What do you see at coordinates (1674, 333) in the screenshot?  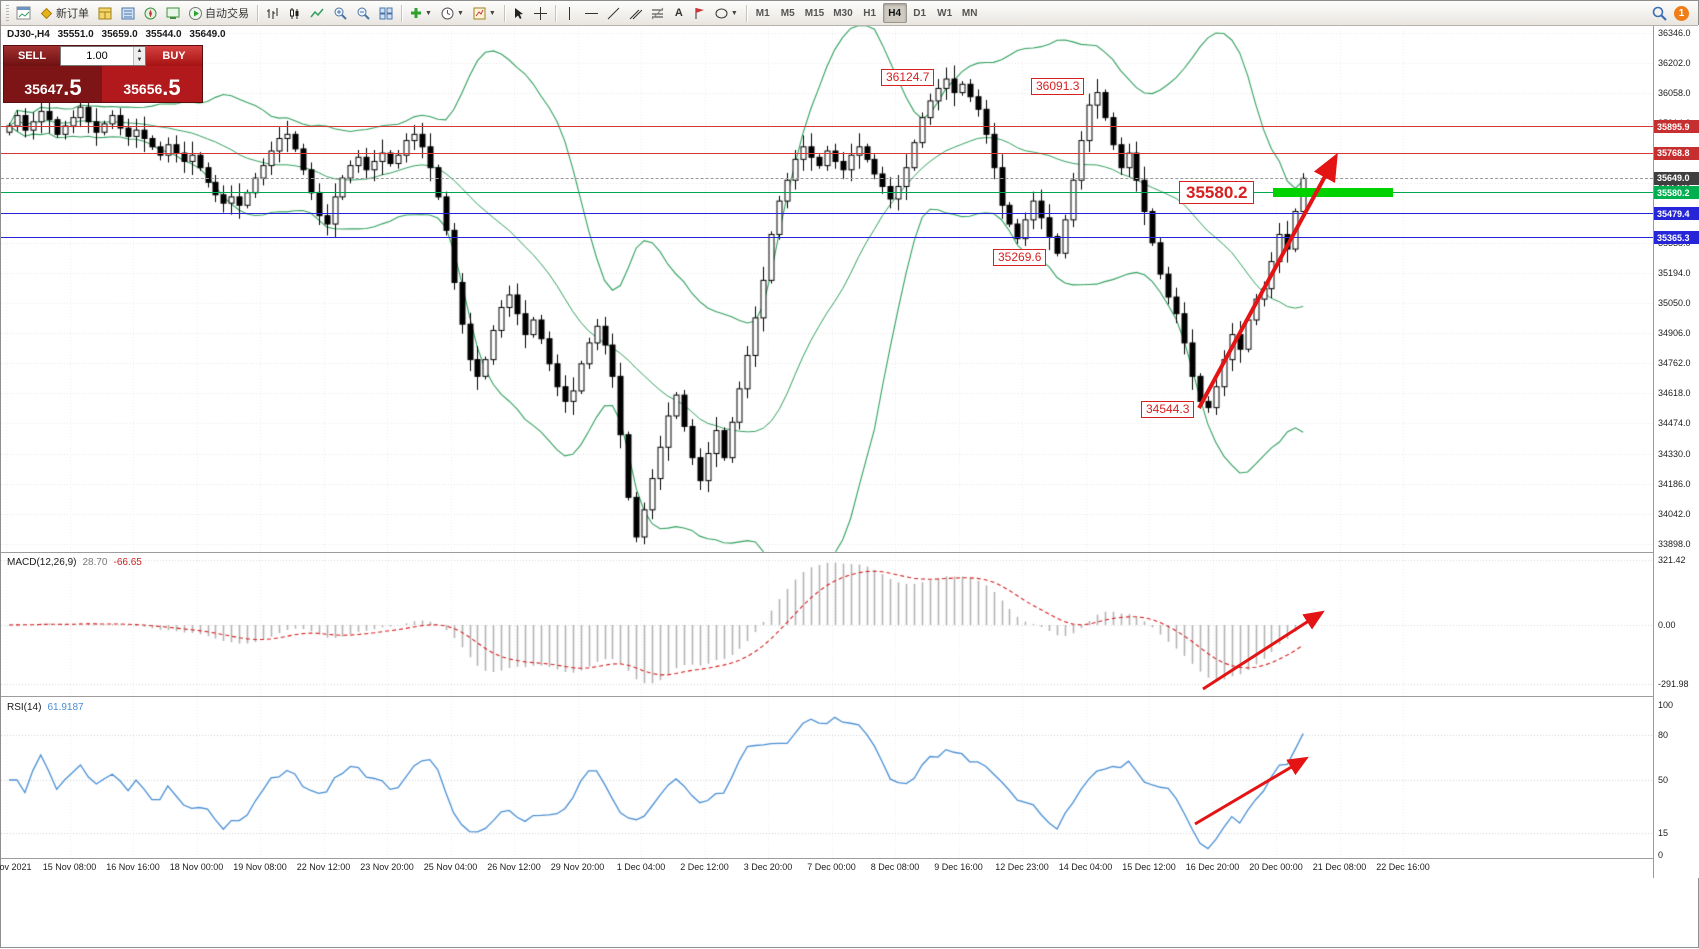 I see `price-tick-label: 34906.0` at bounding box center [1674, 333].